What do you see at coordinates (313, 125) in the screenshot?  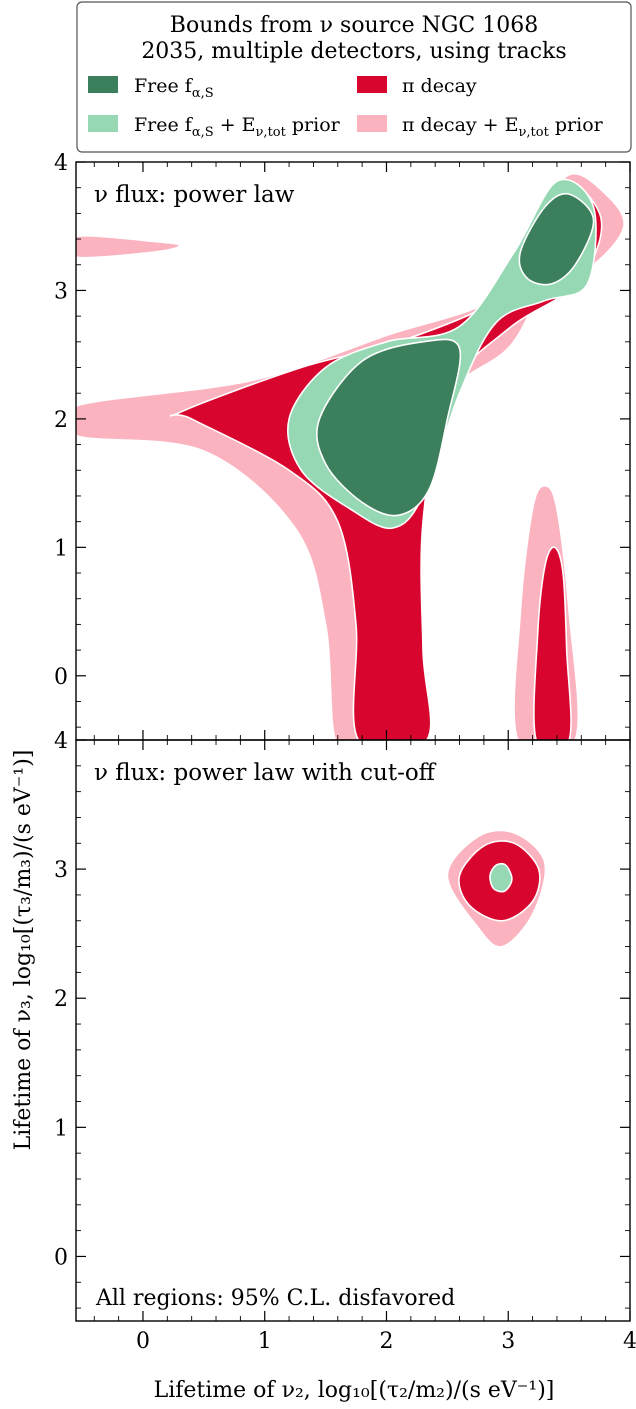 I see `legend-label-free-prior-tail: prior` at bounding box center [313, 125].